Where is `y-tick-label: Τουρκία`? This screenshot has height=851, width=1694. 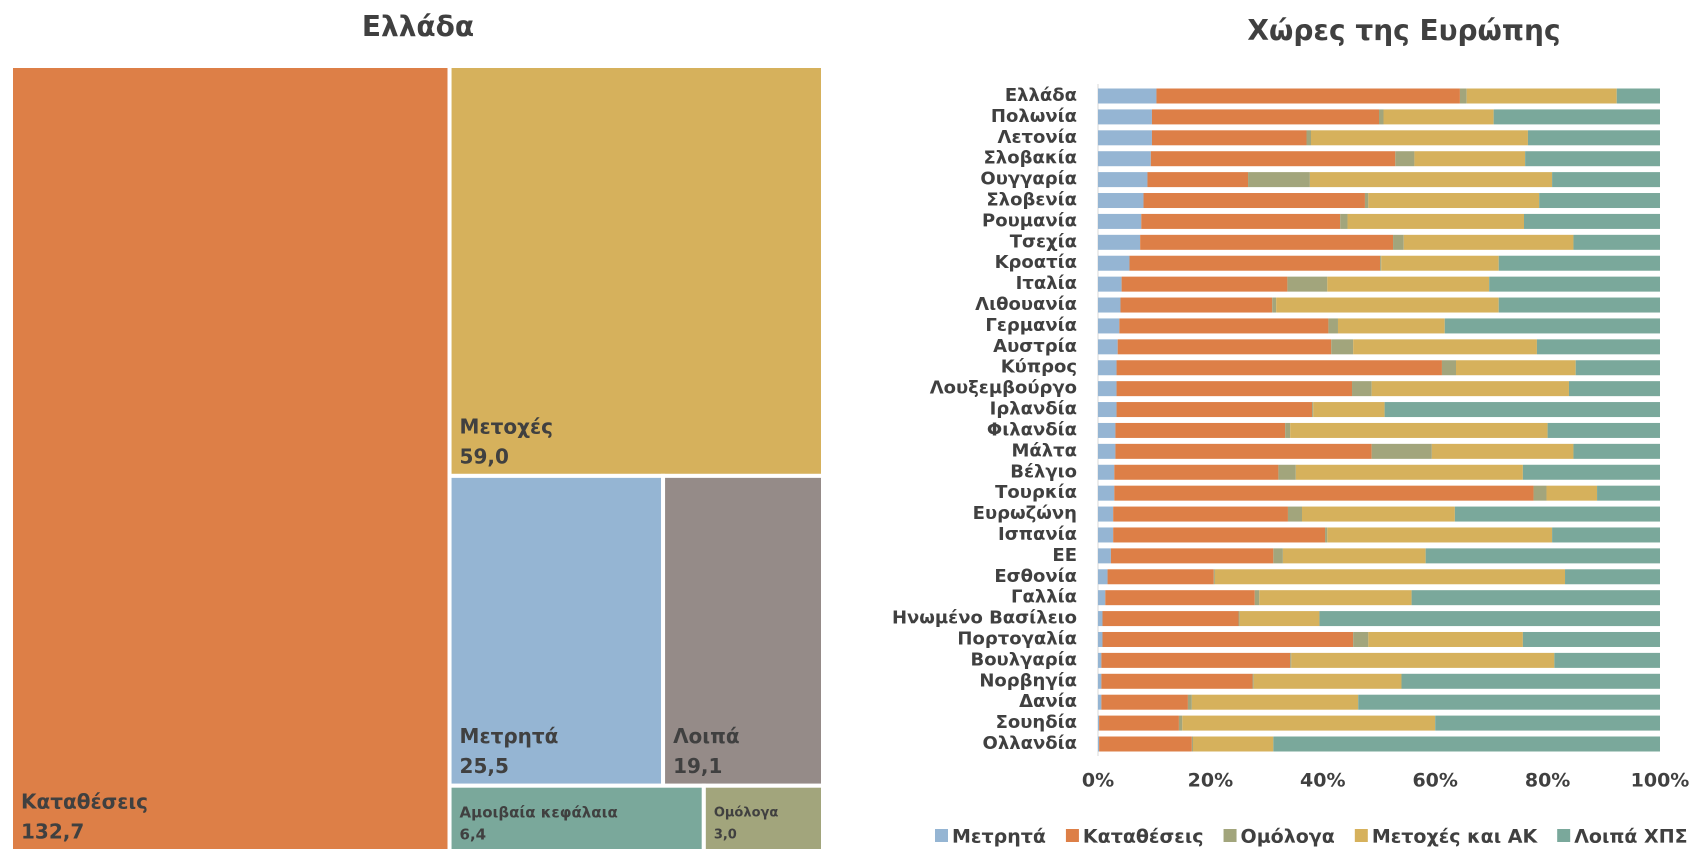 y-tick-label: Τουρκία is located at coordinates (1036, 492).